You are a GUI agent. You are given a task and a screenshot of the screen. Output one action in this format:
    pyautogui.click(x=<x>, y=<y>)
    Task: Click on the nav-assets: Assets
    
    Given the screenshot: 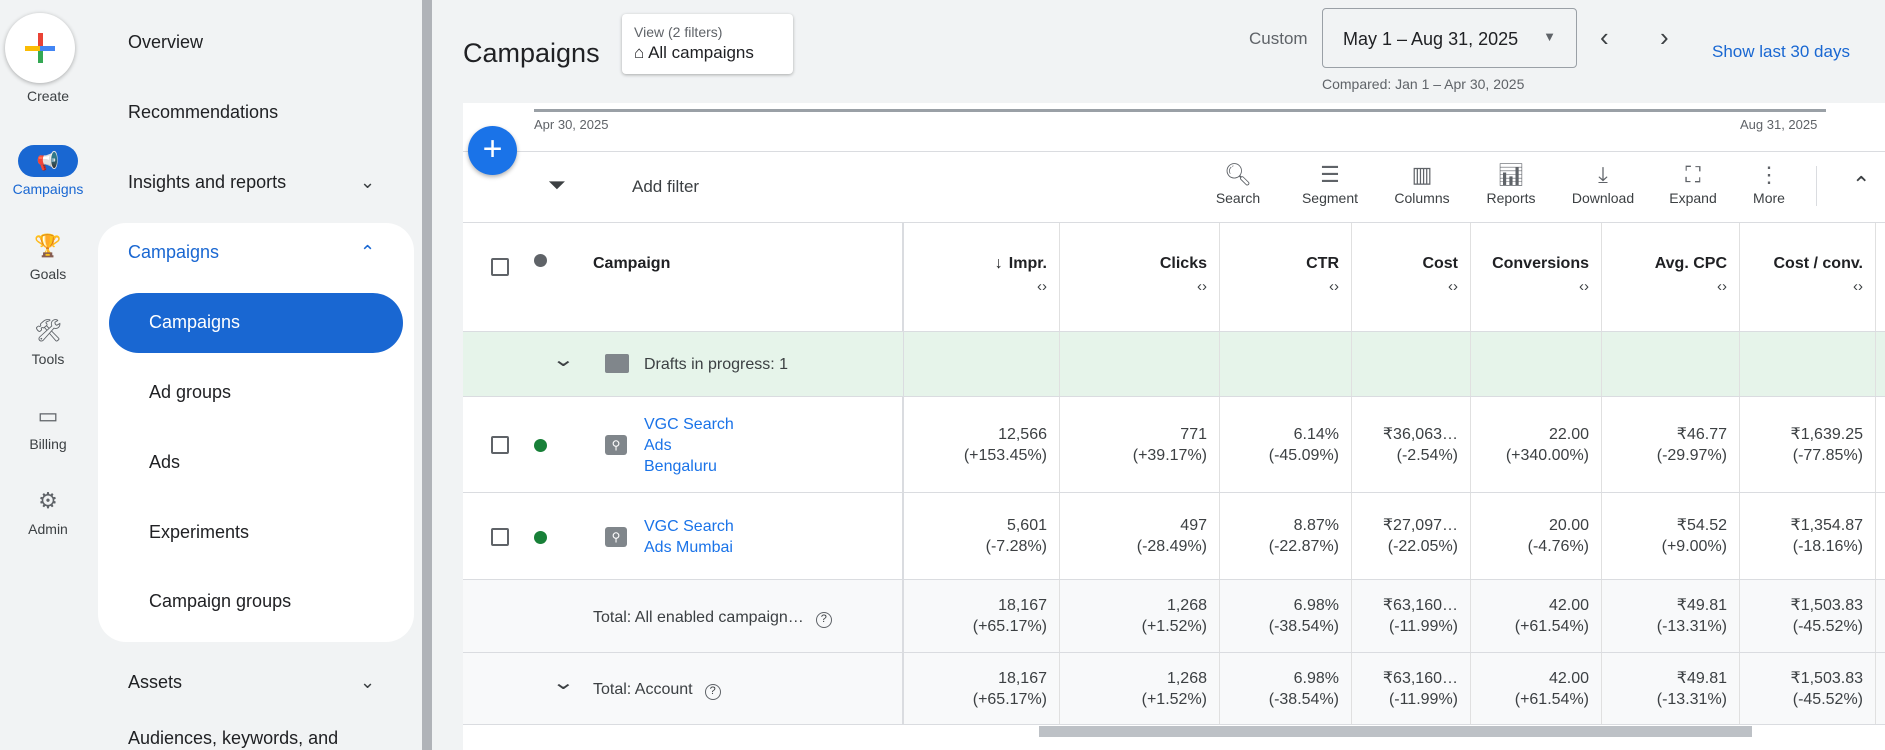 What is the action you would take?
    pyautogui.click(x=155, y=682)
    